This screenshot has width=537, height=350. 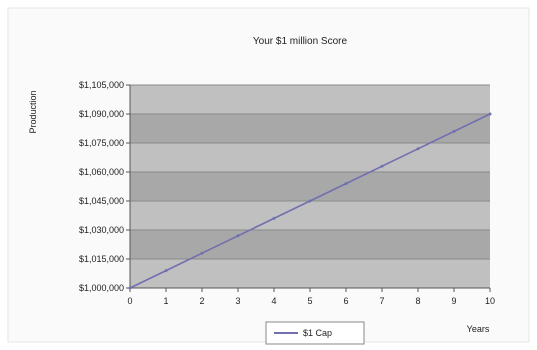 What do you see at coordinates (317, 333) in the screenshot?
I see `legend-label: $1 Cap` at bounding box center [317, 333].